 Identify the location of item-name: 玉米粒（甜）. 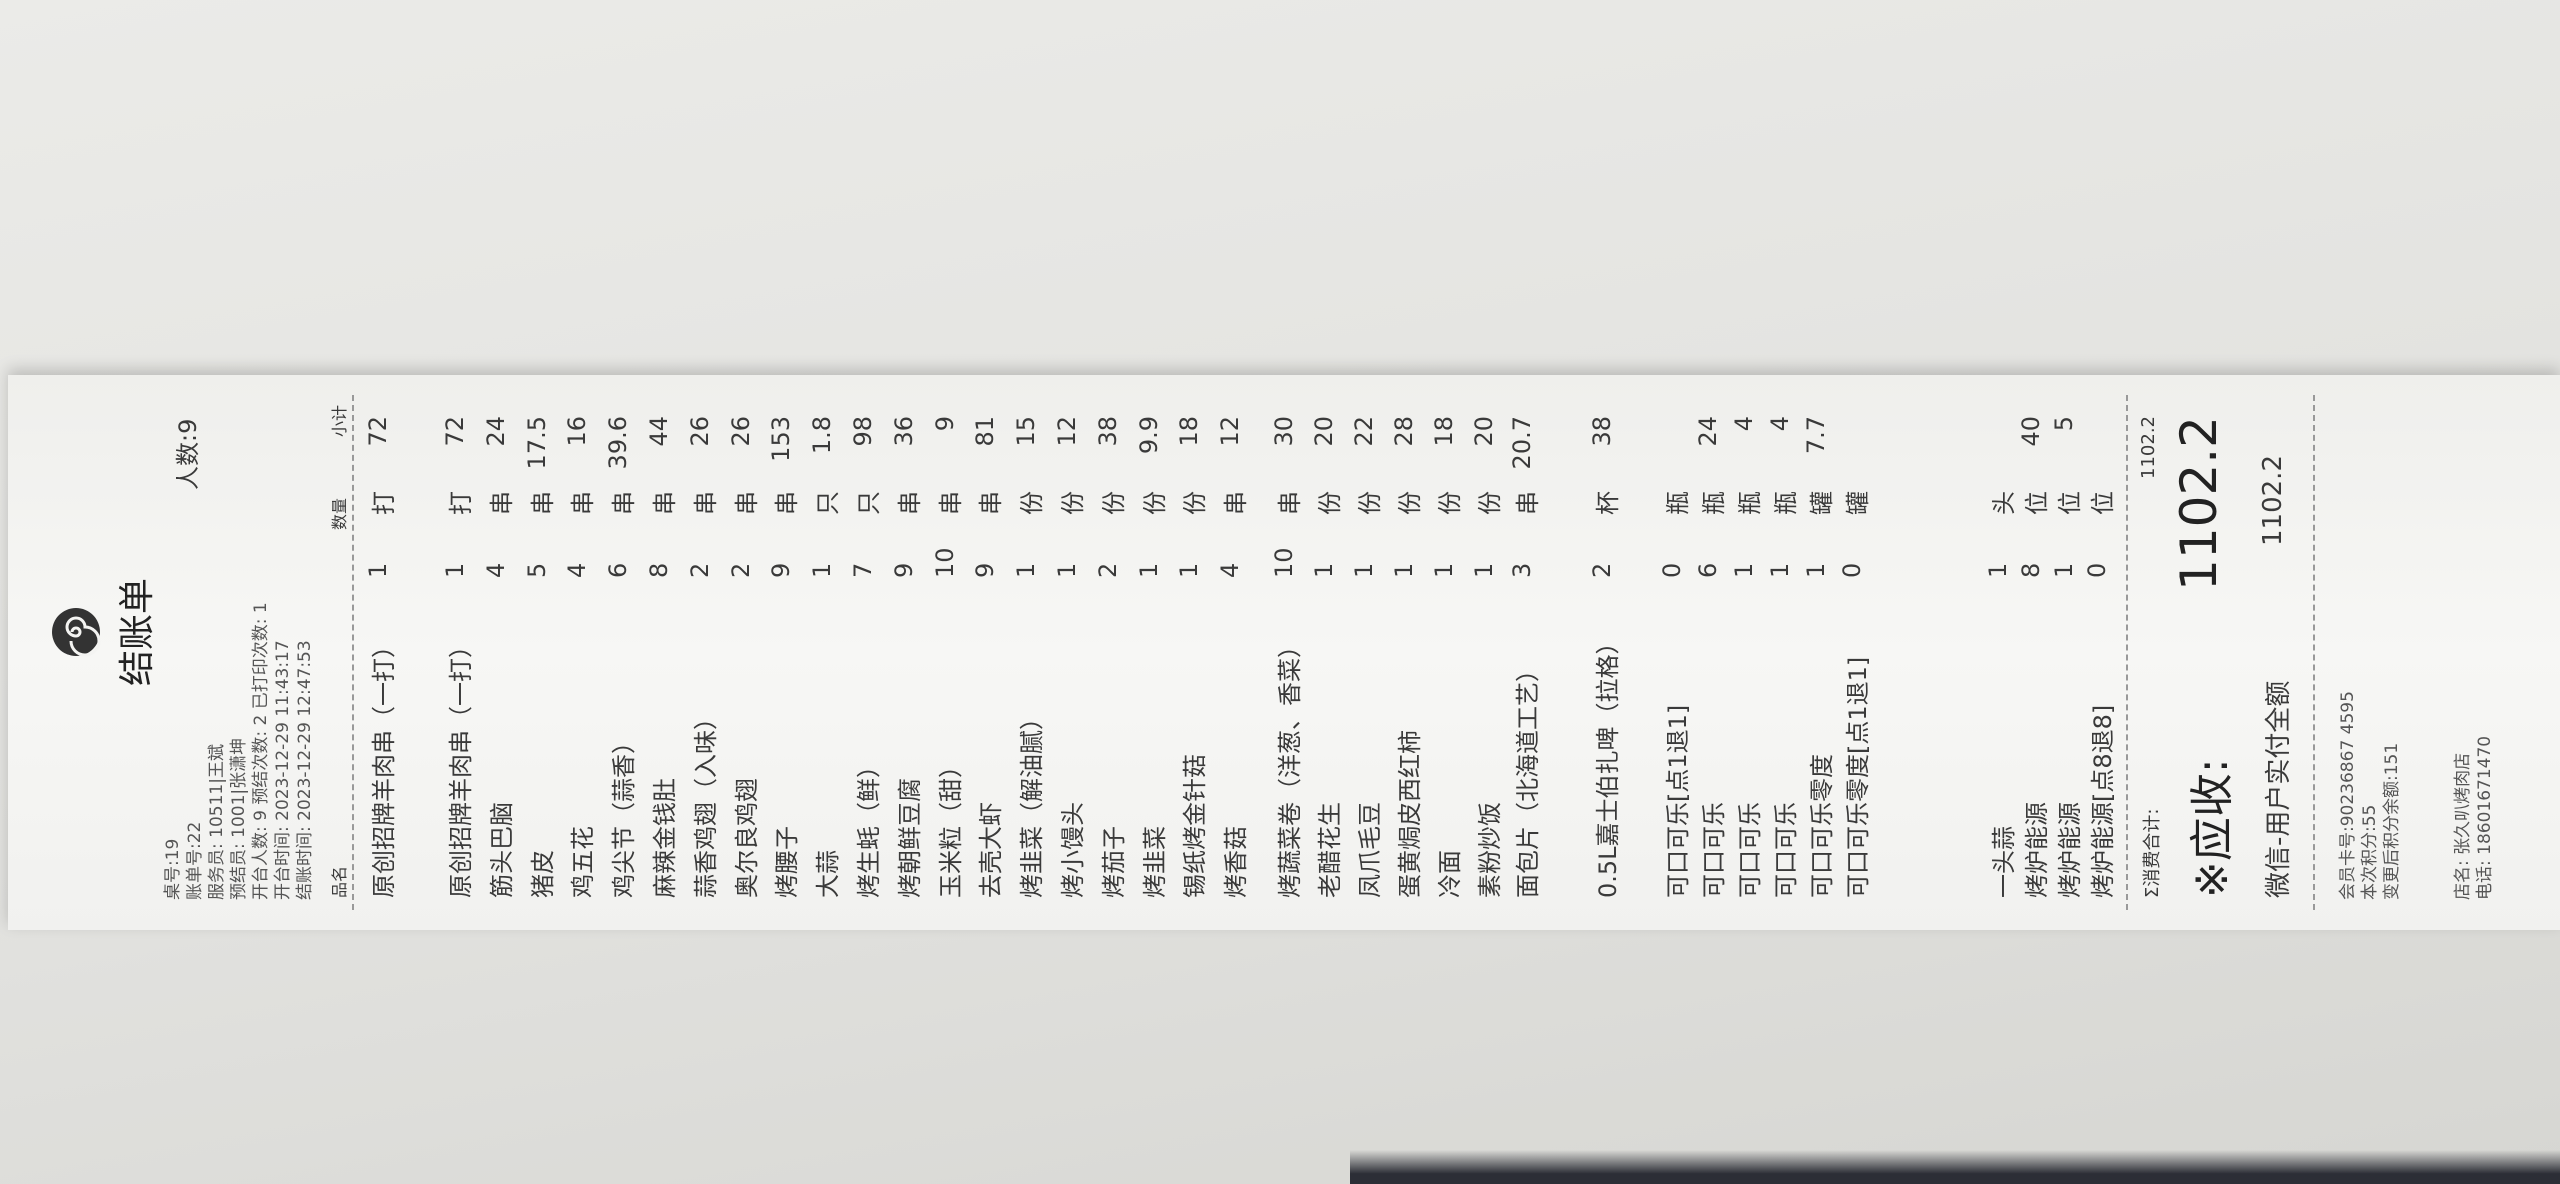
(950, 826).